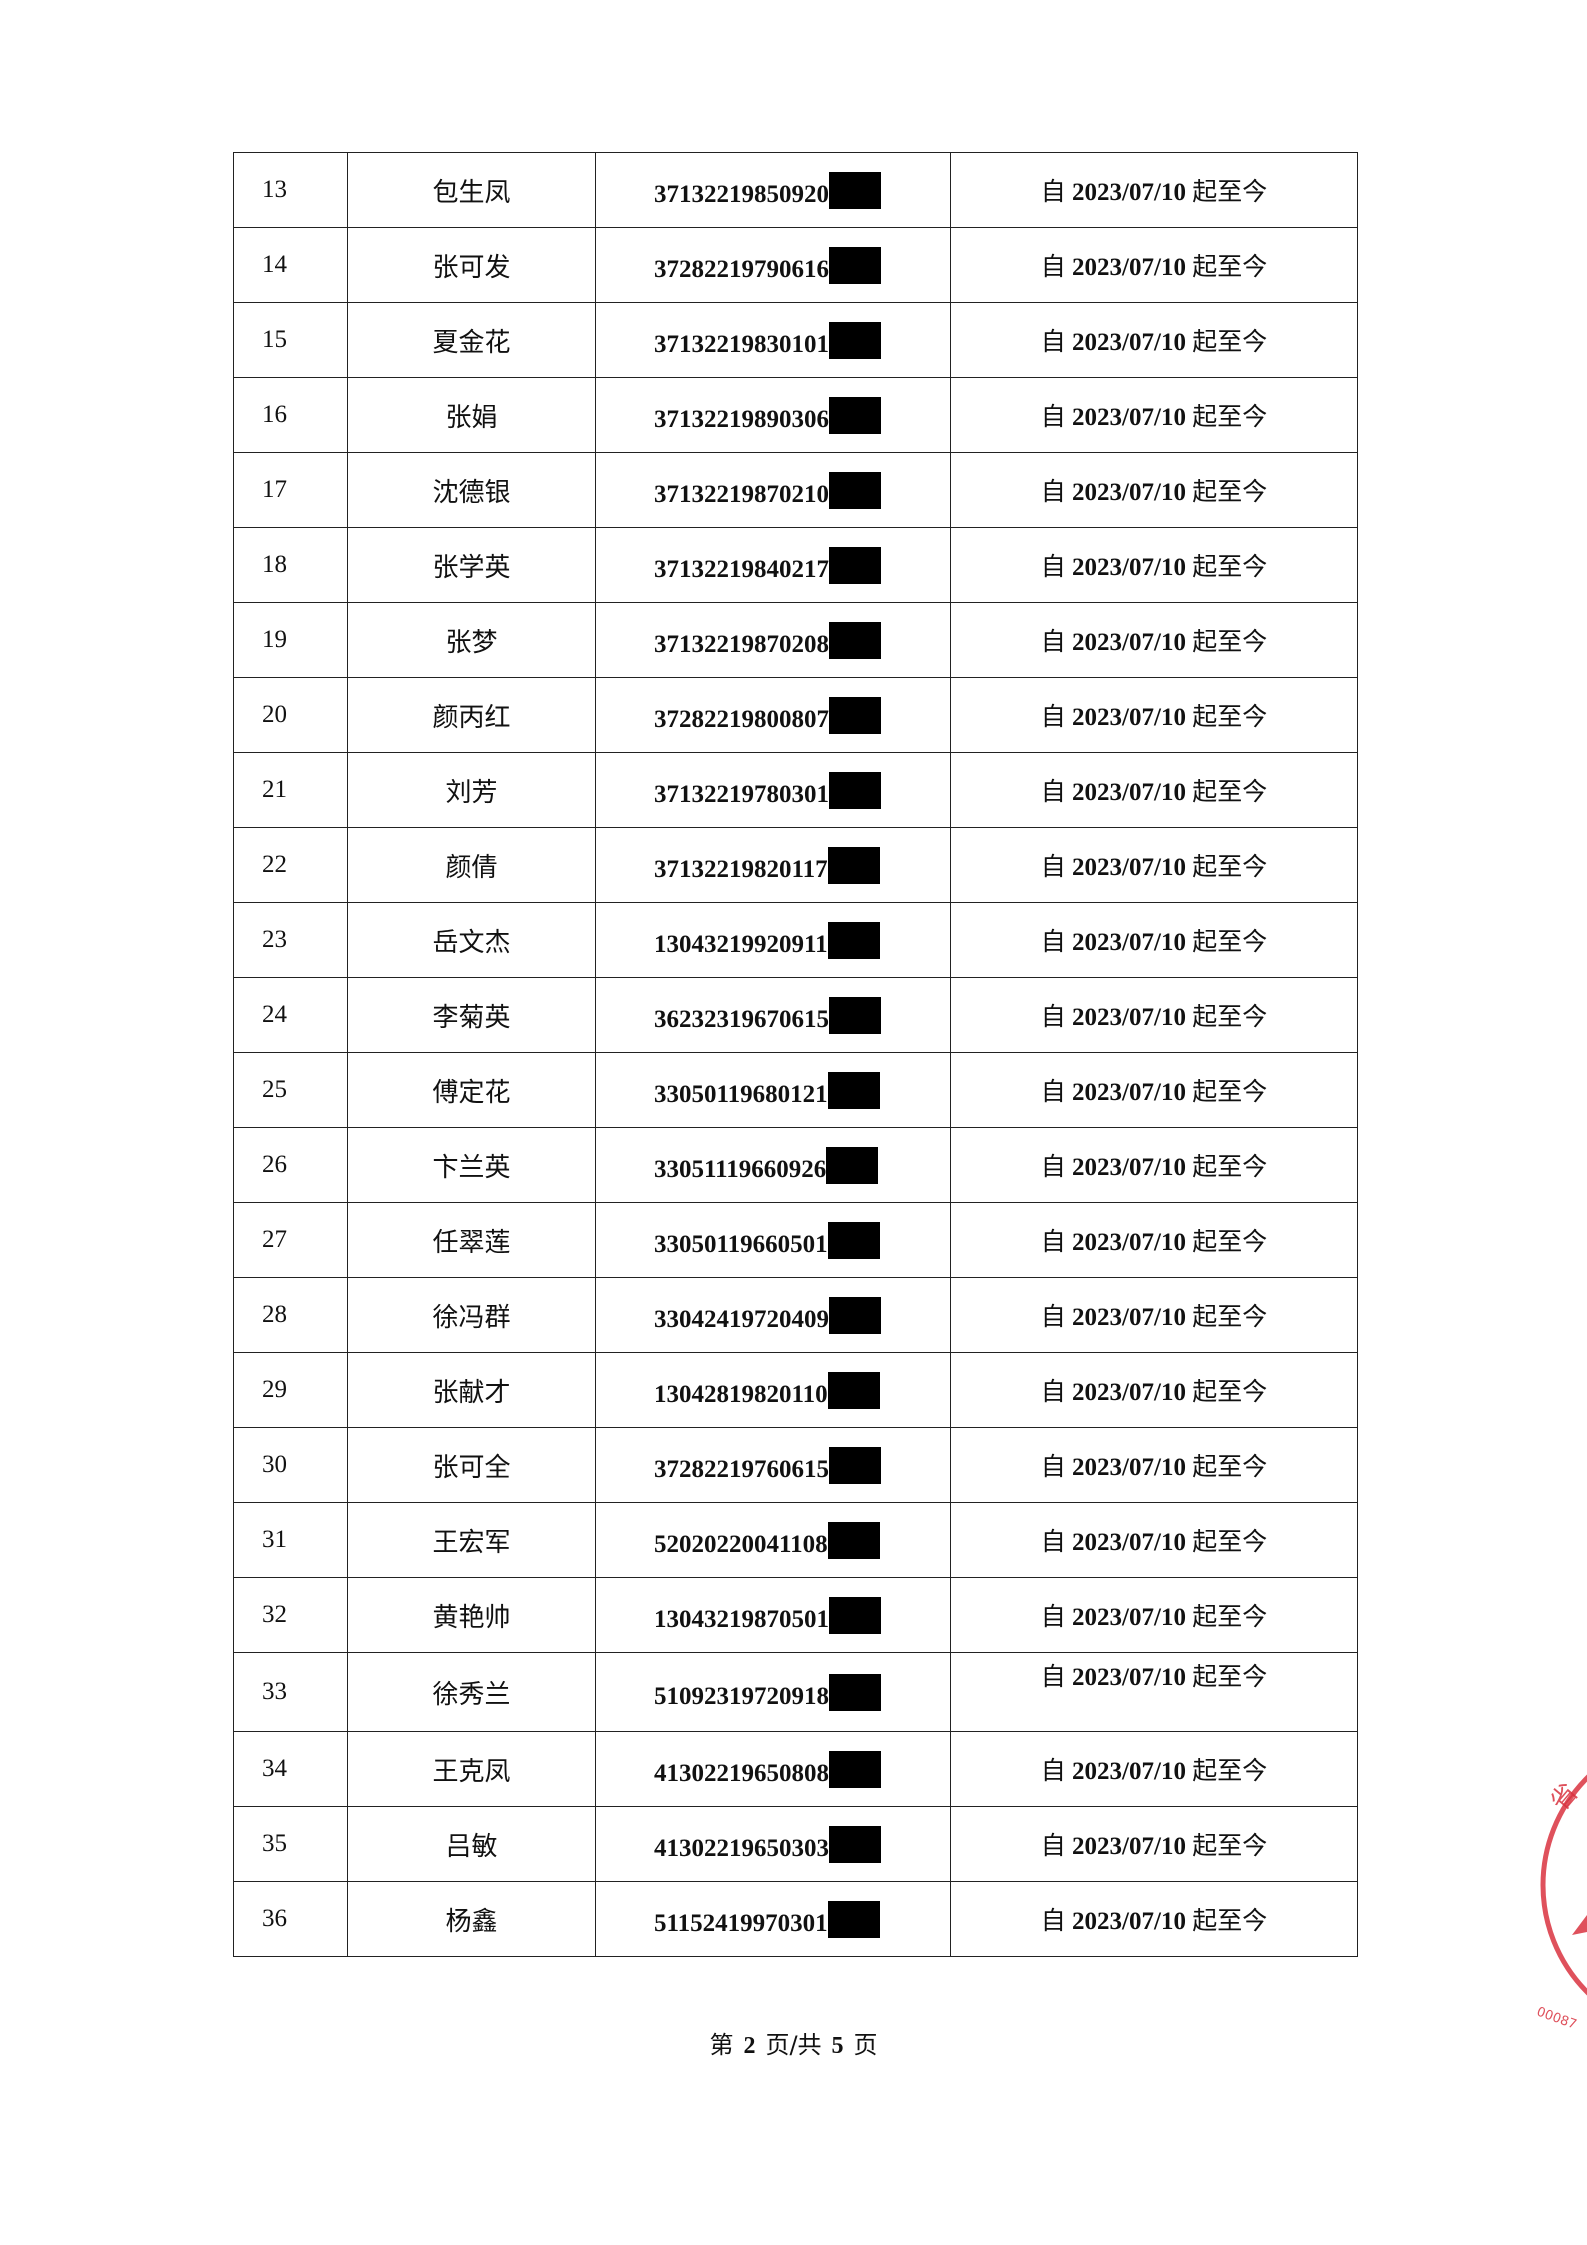 The width and height of the screenshot is (1587, 2245). Describe the element at coordinates (773, 1540) in the screenshot. I see `id-number-cell: 52020220041108` at that location.